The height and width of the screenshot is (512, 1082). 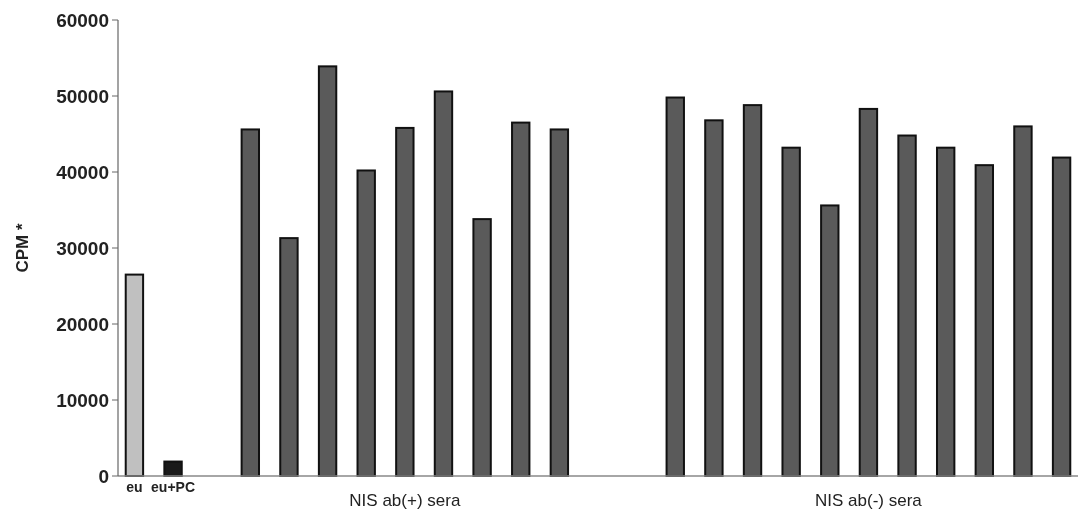 What do you see at coordinates (869, 500) in the screenshot?
I see `text: NIS ab(-) sera` at bounding box center [869, 500].